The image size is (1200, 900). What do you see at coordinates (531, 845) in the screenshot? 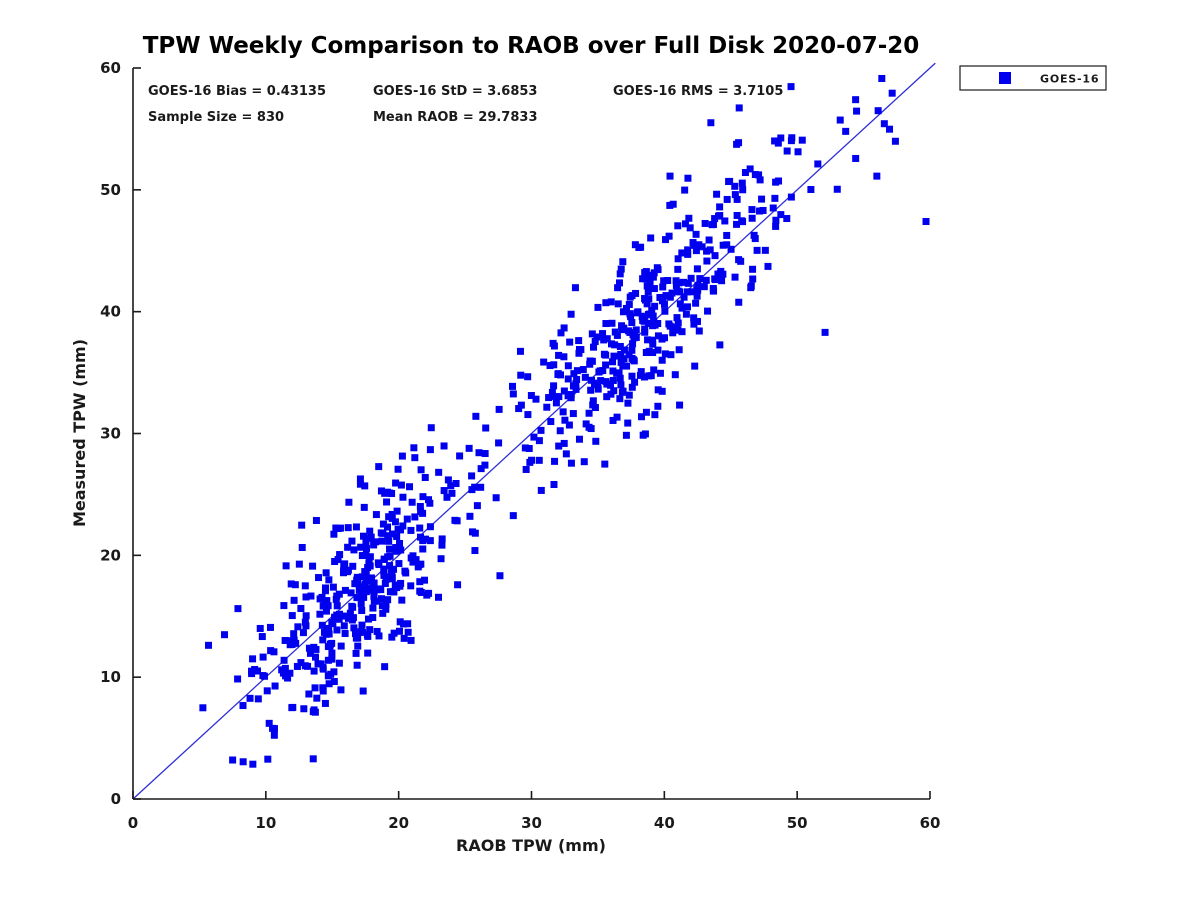
I see `x-axis-label: RAOB TPW (mm)` at bounding box center [531, 845].